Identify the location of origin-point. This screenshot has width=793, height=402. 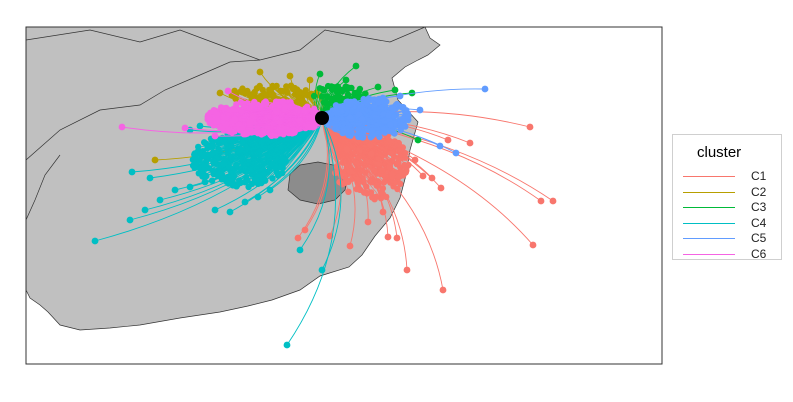
(322, 118).